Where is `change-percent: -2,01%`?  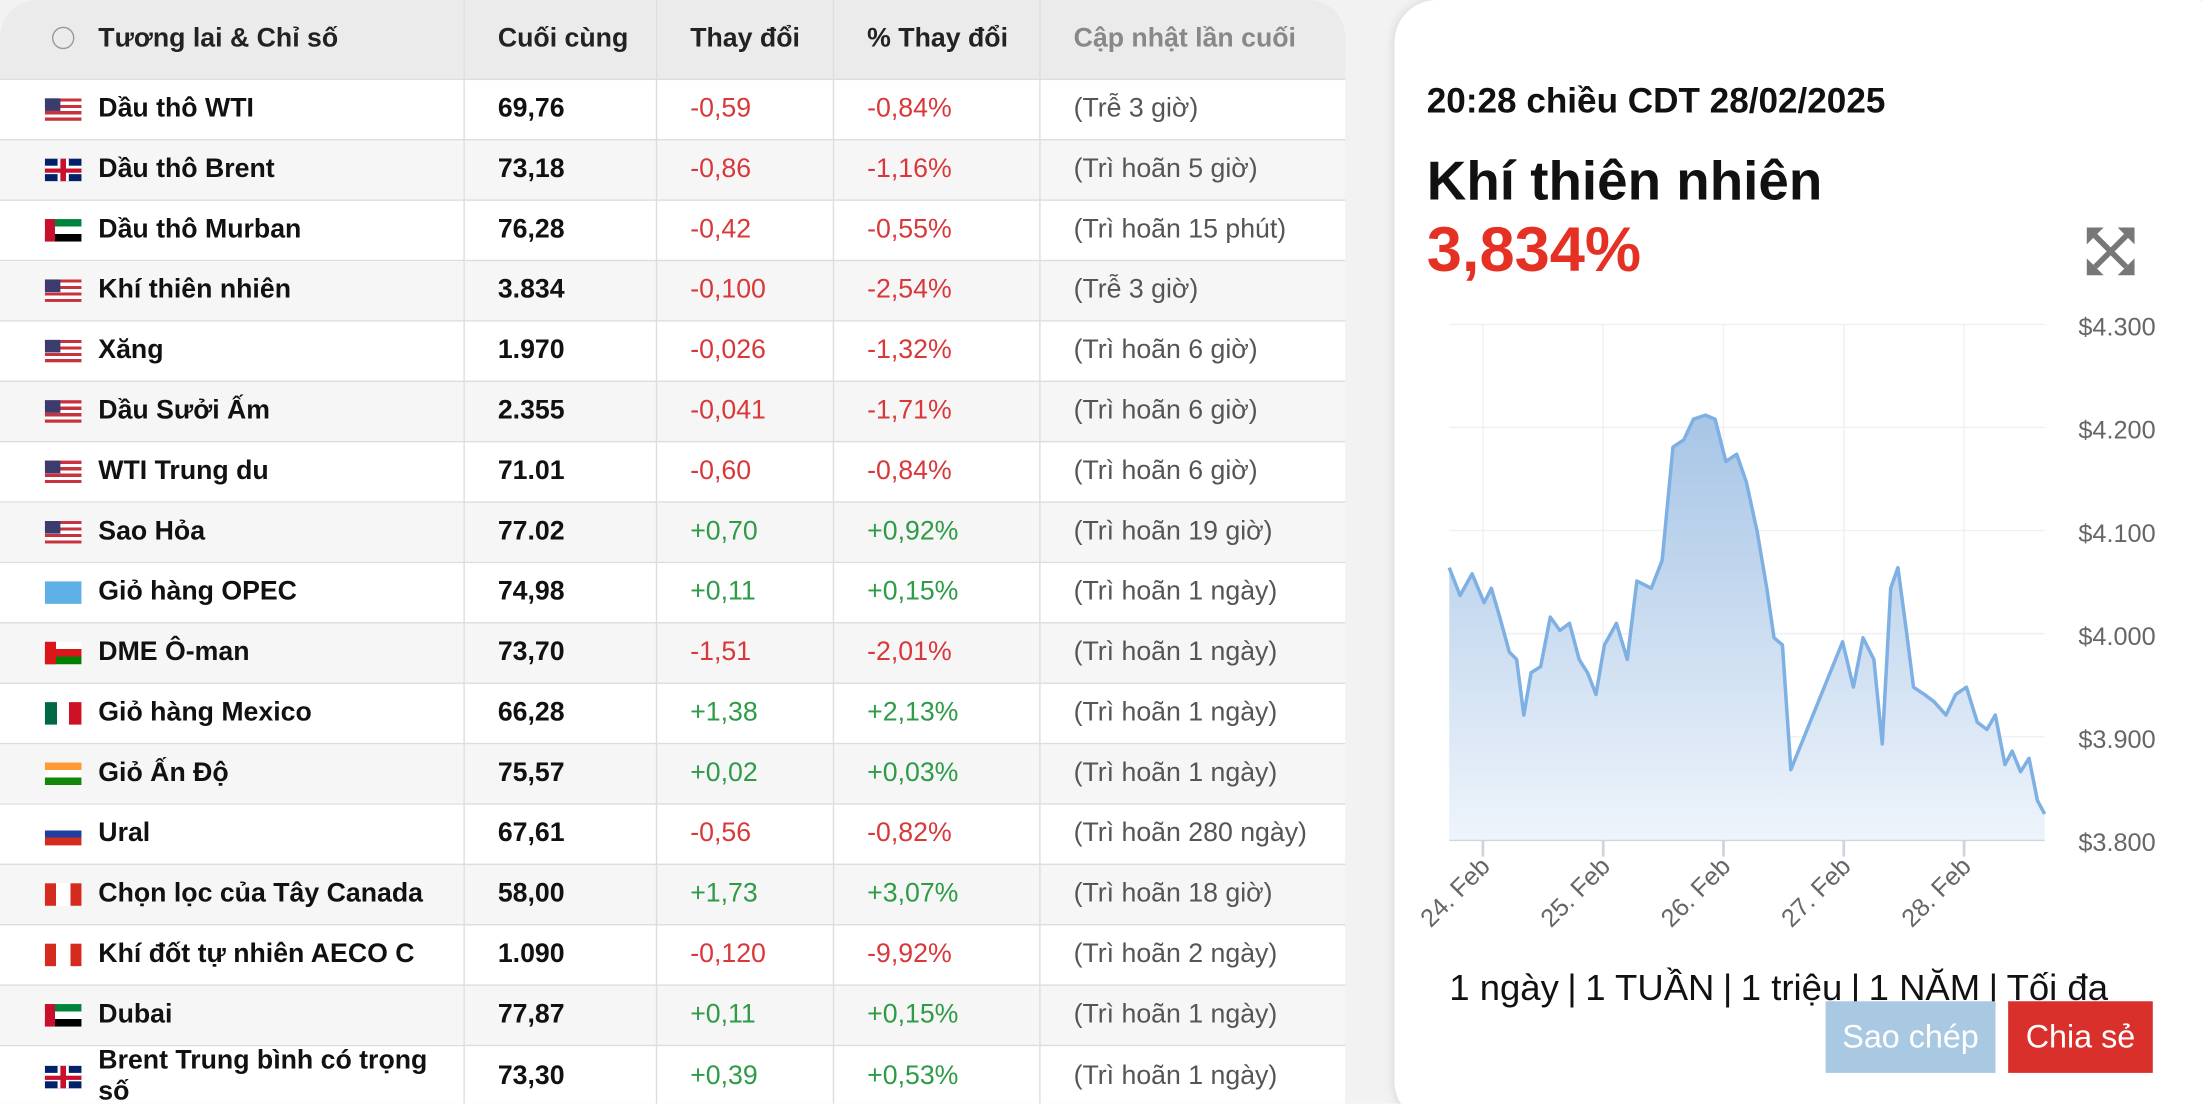
change-percent: -2,01% is located at coordinates (936, 653).